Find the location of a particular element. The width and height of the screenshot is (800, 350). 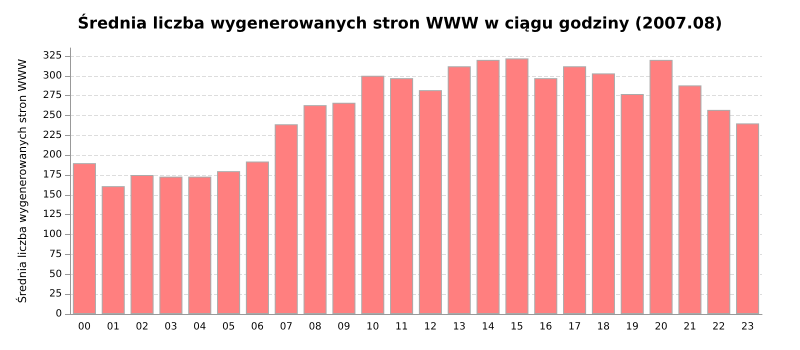

x-tick-label: 21 is located at coordinates (690, 327).